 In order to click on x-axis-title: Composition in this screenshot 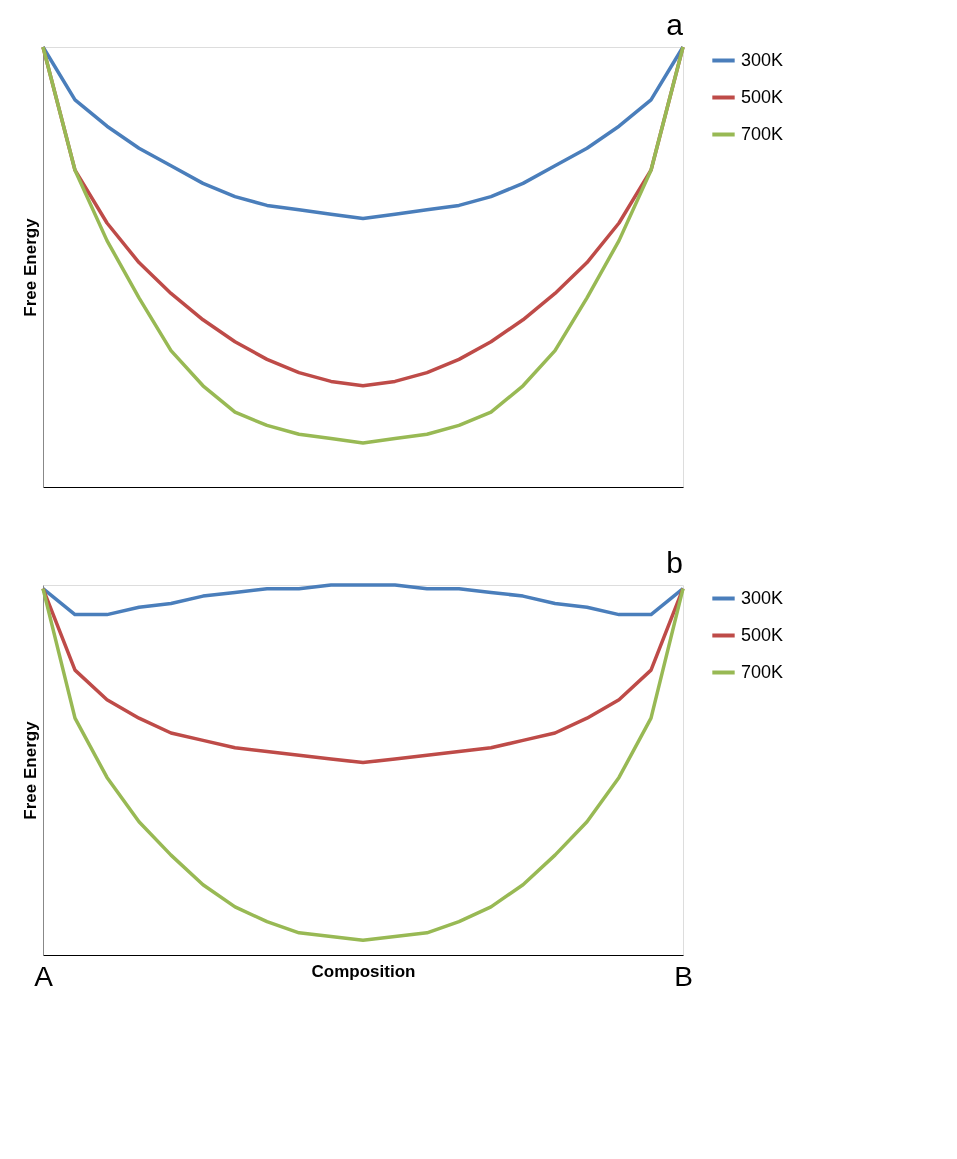, I will do `click(363, 971)`.